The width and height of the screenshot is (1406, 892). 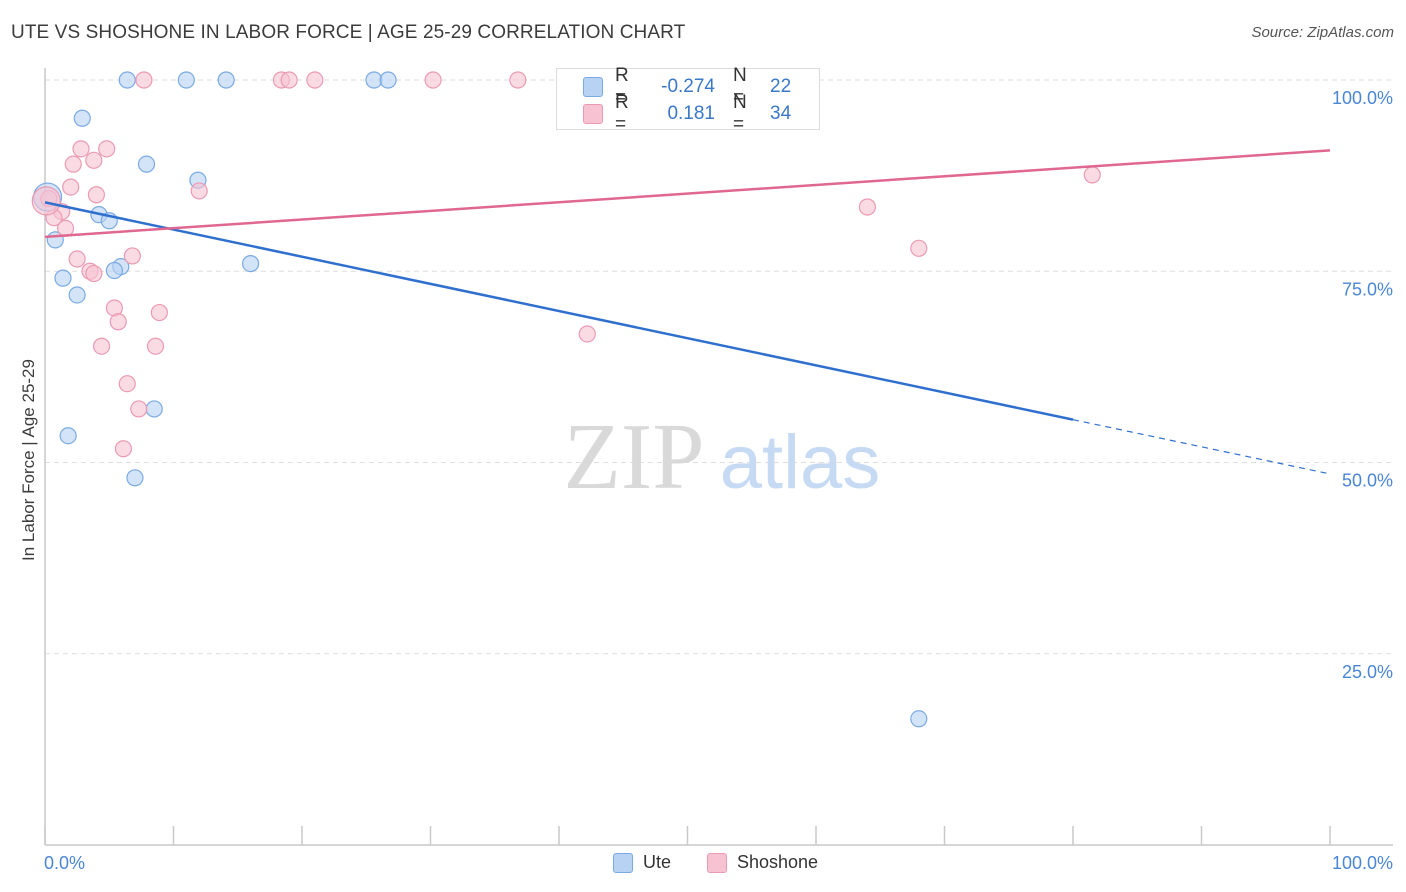 What do you see at coordinates (703, 865) in the screenshot?
I see `bottom-legend: Ute Shoshone` at bounding box center [703, 865].